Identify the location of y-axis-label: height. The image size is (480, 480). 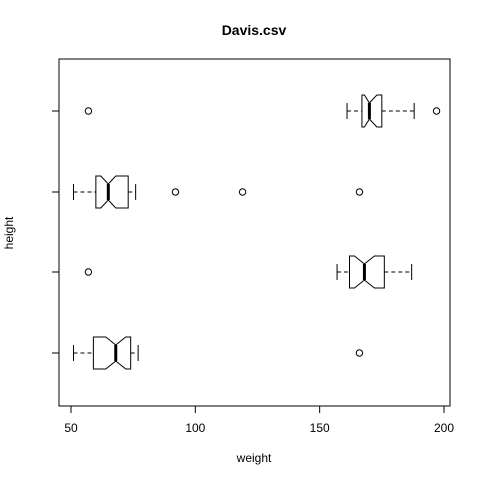
(9, 232).